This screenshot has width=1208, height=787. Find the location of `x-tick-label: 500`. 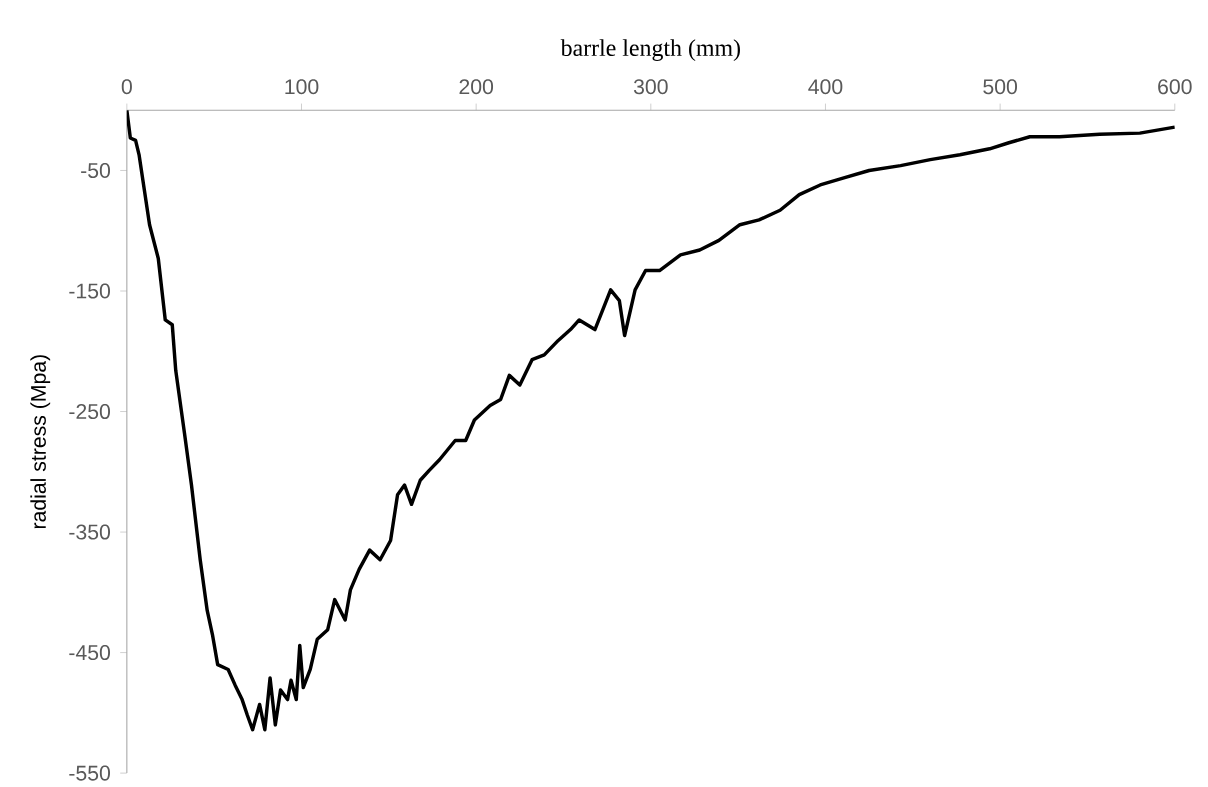

x-tick-label: 500 is located at coordinates (1000, 87).